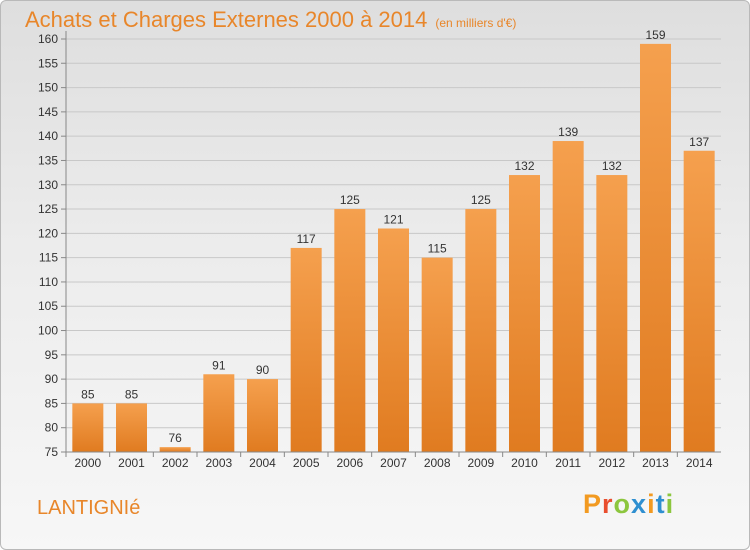 The height and width of the screenshot is (550, 750). I want to click on y-tick-label: 115, so click(48, 258).